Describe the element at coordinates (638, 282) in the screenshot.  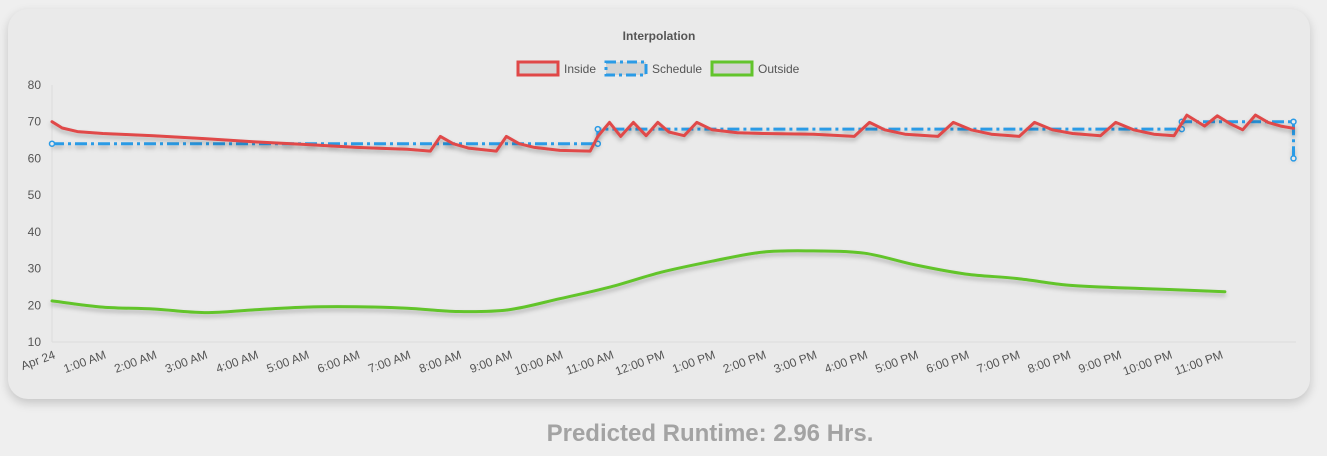
I see `series-line-outside` at that location.